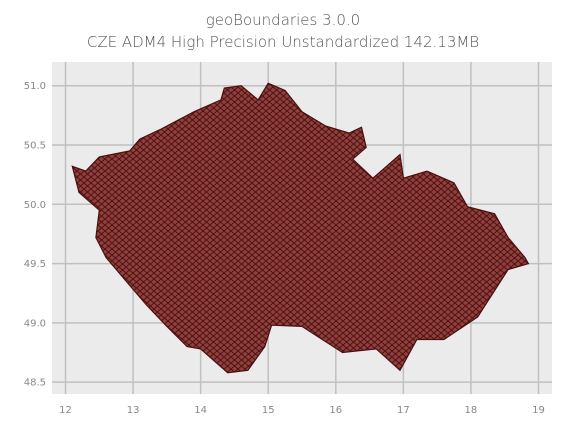 This screenshot has width=566, height=433. Describe the element at coordinates (268, 410) in the screenshot. I see `x-tick-label: 15` at that location.